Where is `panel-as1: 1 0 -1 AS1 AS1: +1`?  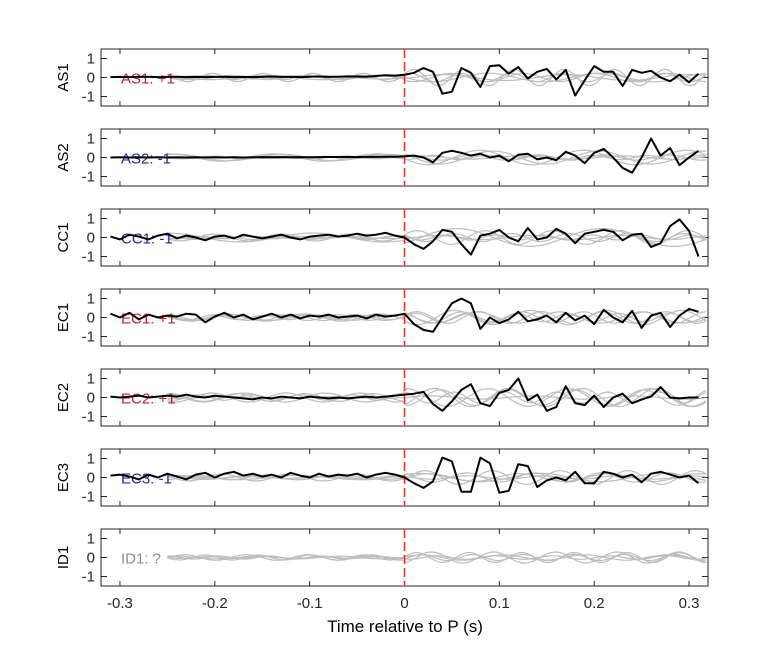
panel-as1: 1 0 -1 AS1 AS1: +1 is located at coordinates (382, 77).